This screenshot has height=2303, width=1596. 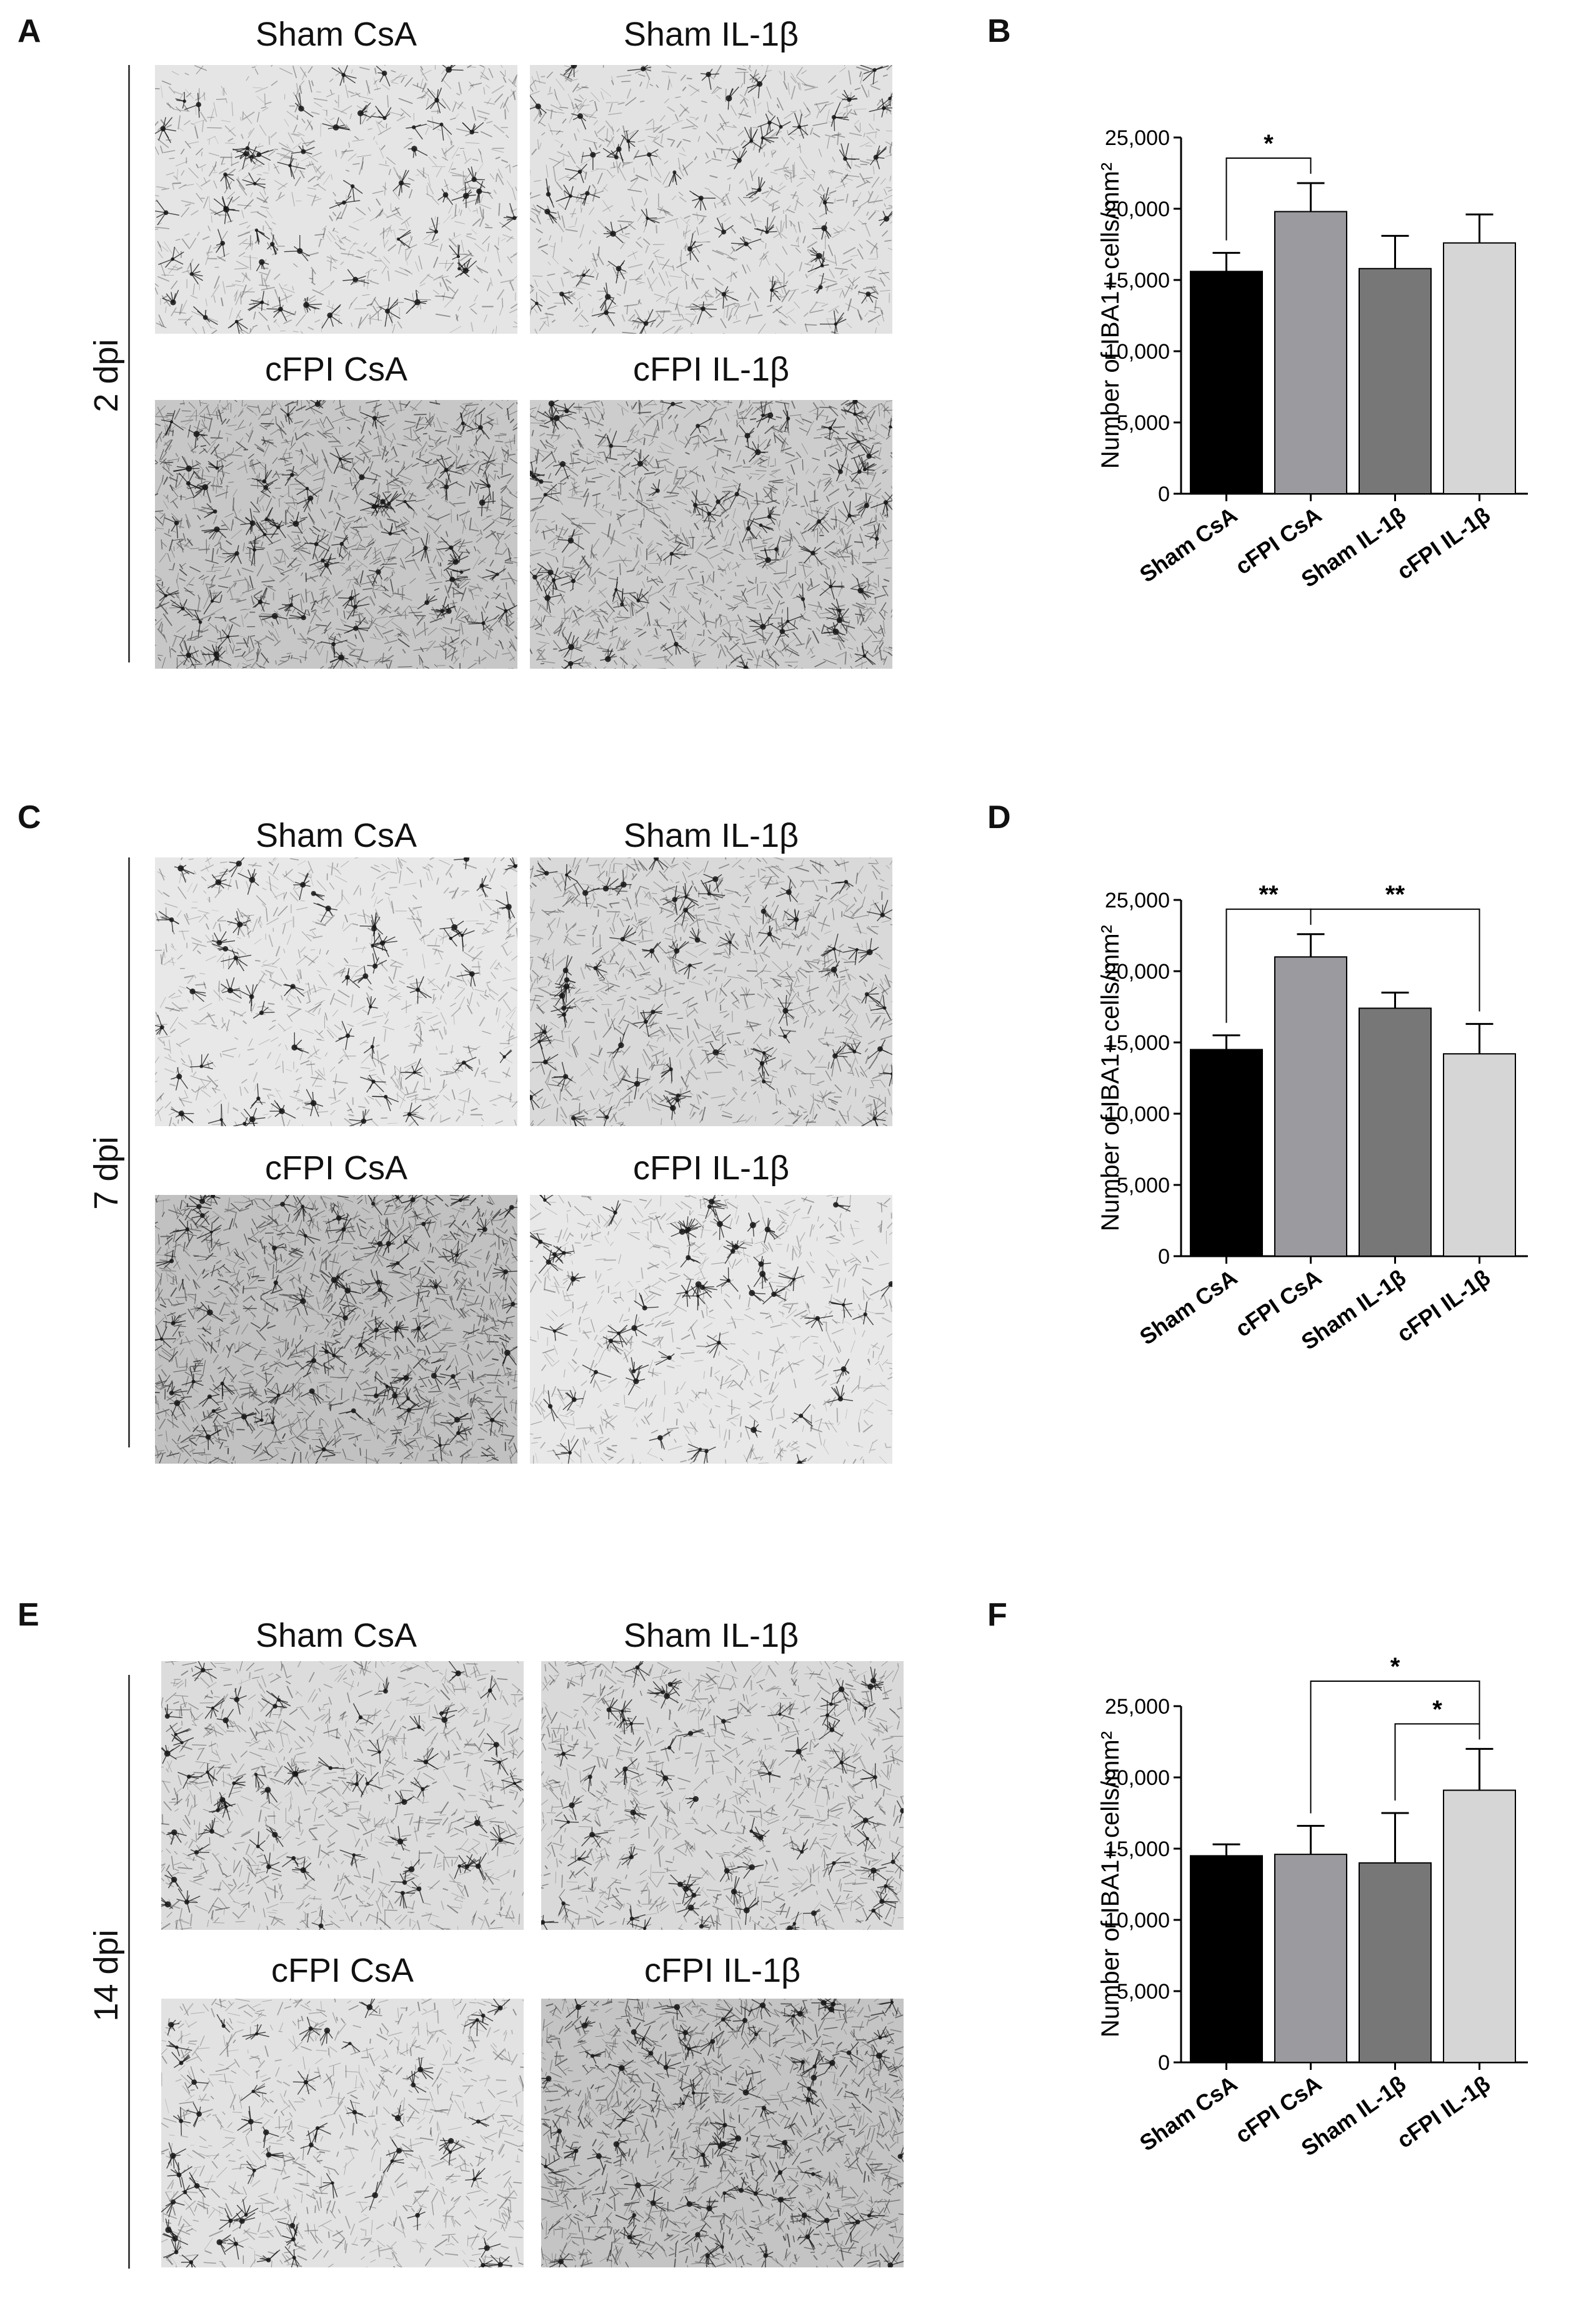 I want to click on panel-letter-c: C, so click(x=29, y=817).